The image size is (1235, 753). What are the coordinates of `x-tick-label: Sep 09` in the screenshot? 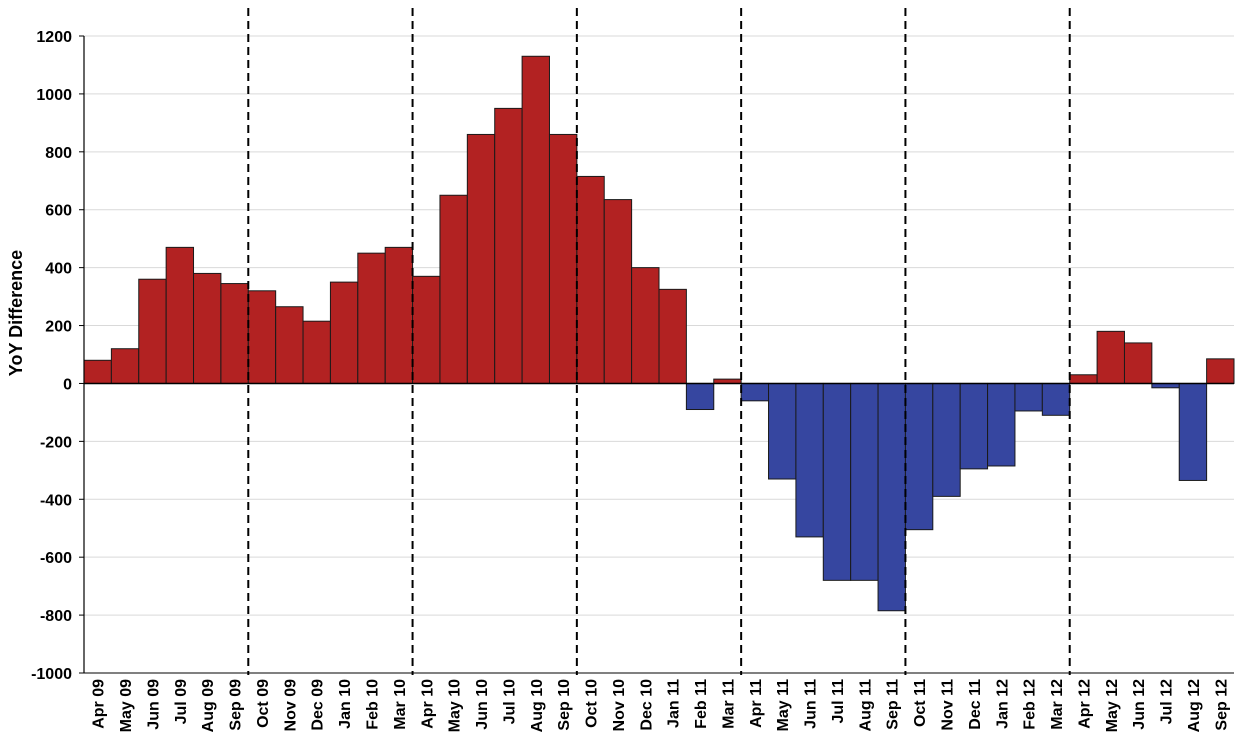 It's located at (236, 705).